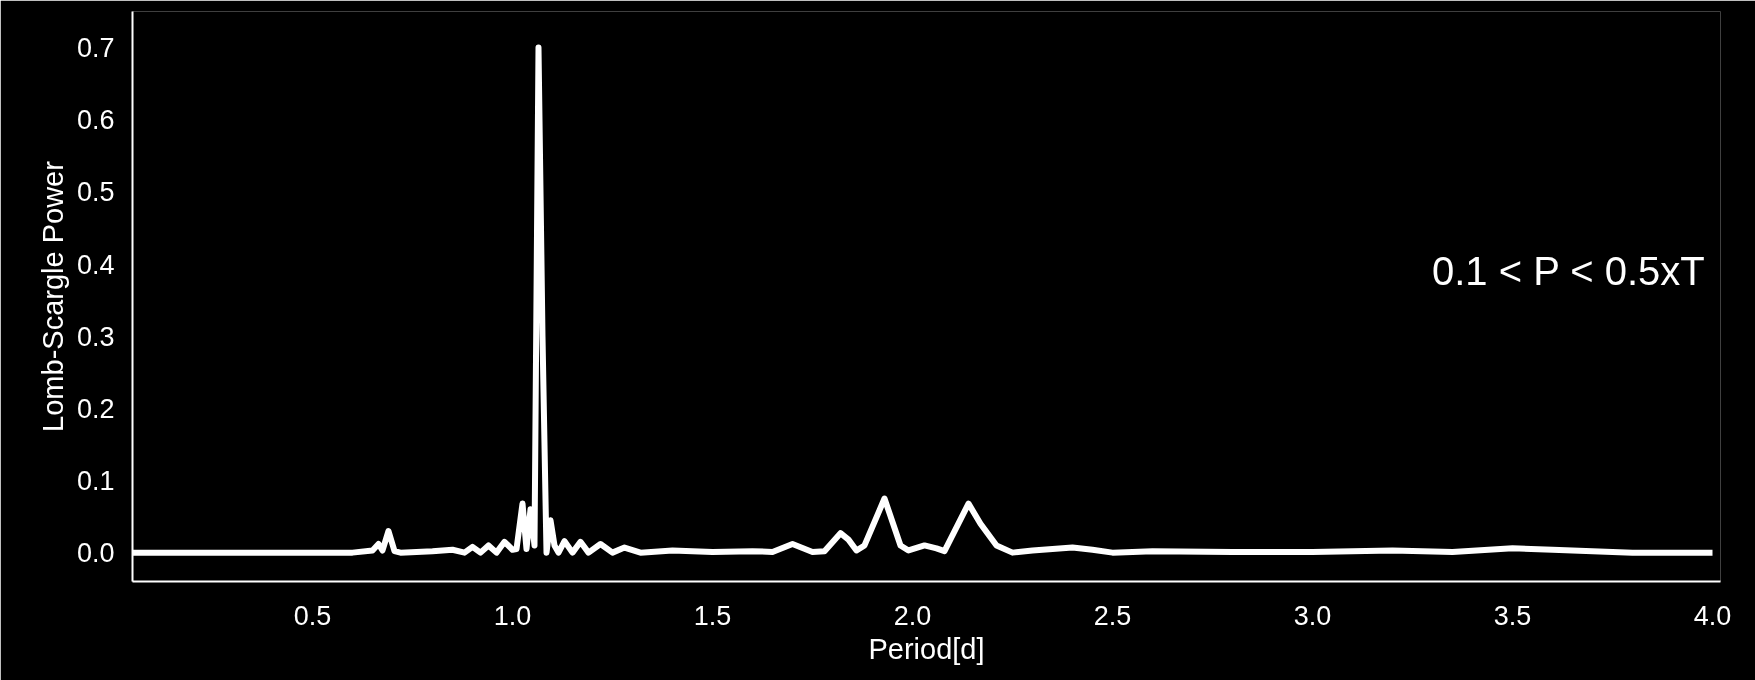  I want to click on x-tick-label: 3.5, so click(1512, 615).